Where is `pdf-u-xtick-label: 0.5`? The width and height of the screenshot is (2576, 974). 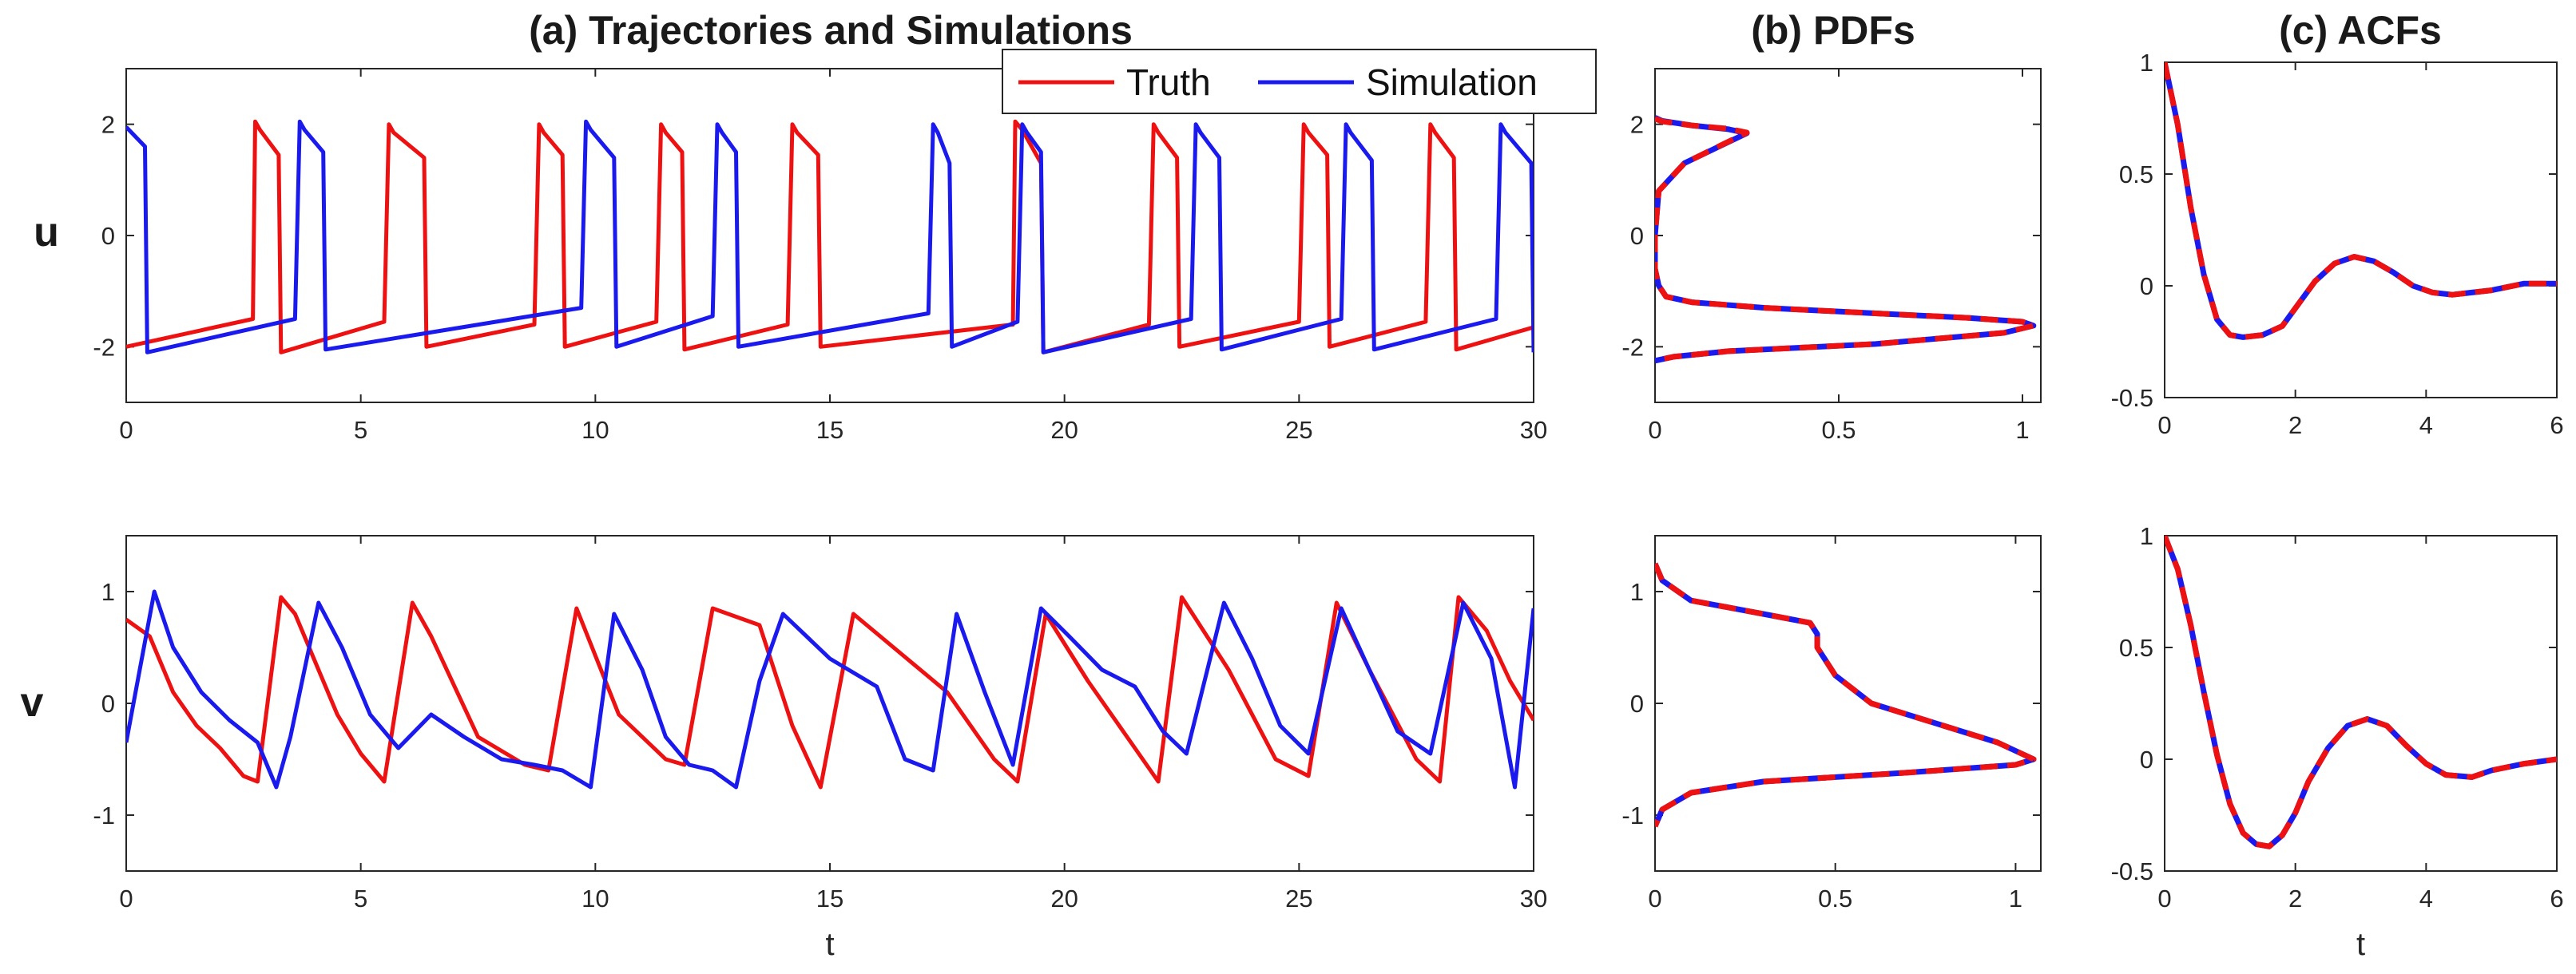 pdf-u-xtick-label: 0.5 is located at coordinates (1838, 430).